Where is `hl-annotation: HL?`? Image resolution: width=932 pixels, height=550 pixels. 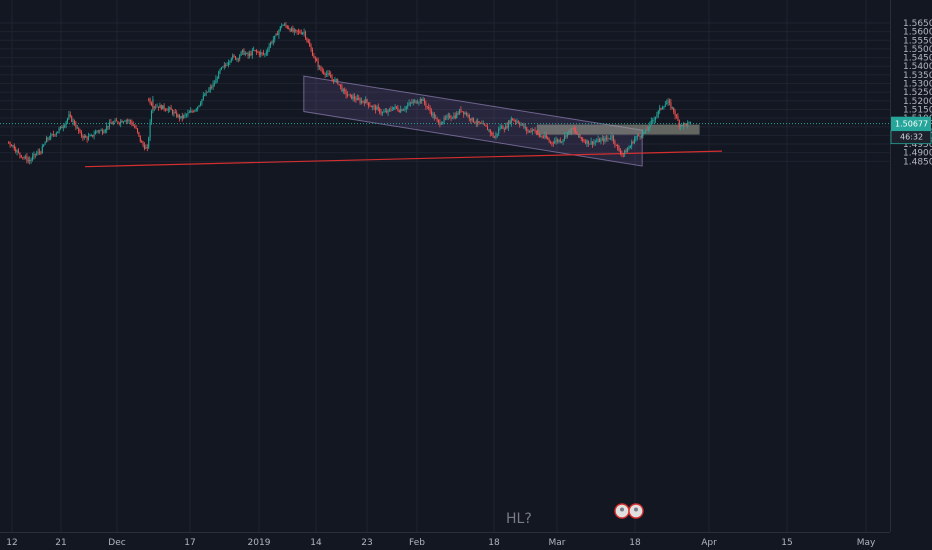 hl-annotation: HL? is located at coordinates (519, 519).